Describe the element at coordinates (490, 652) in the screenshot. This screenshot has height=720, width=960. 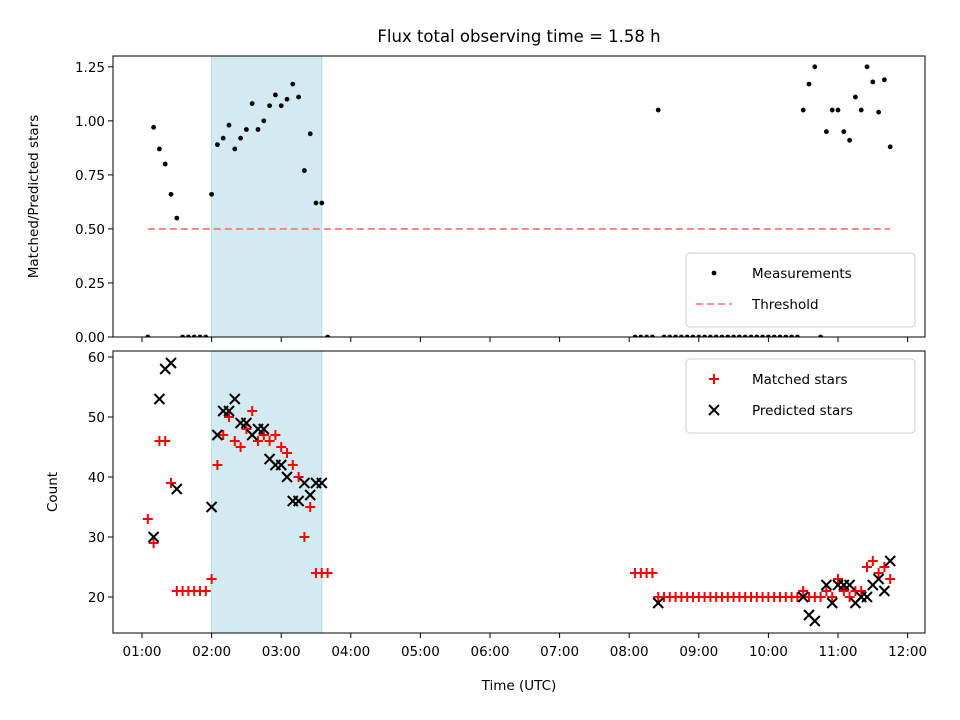
I see `x-tick-label: 06:00` at that location.